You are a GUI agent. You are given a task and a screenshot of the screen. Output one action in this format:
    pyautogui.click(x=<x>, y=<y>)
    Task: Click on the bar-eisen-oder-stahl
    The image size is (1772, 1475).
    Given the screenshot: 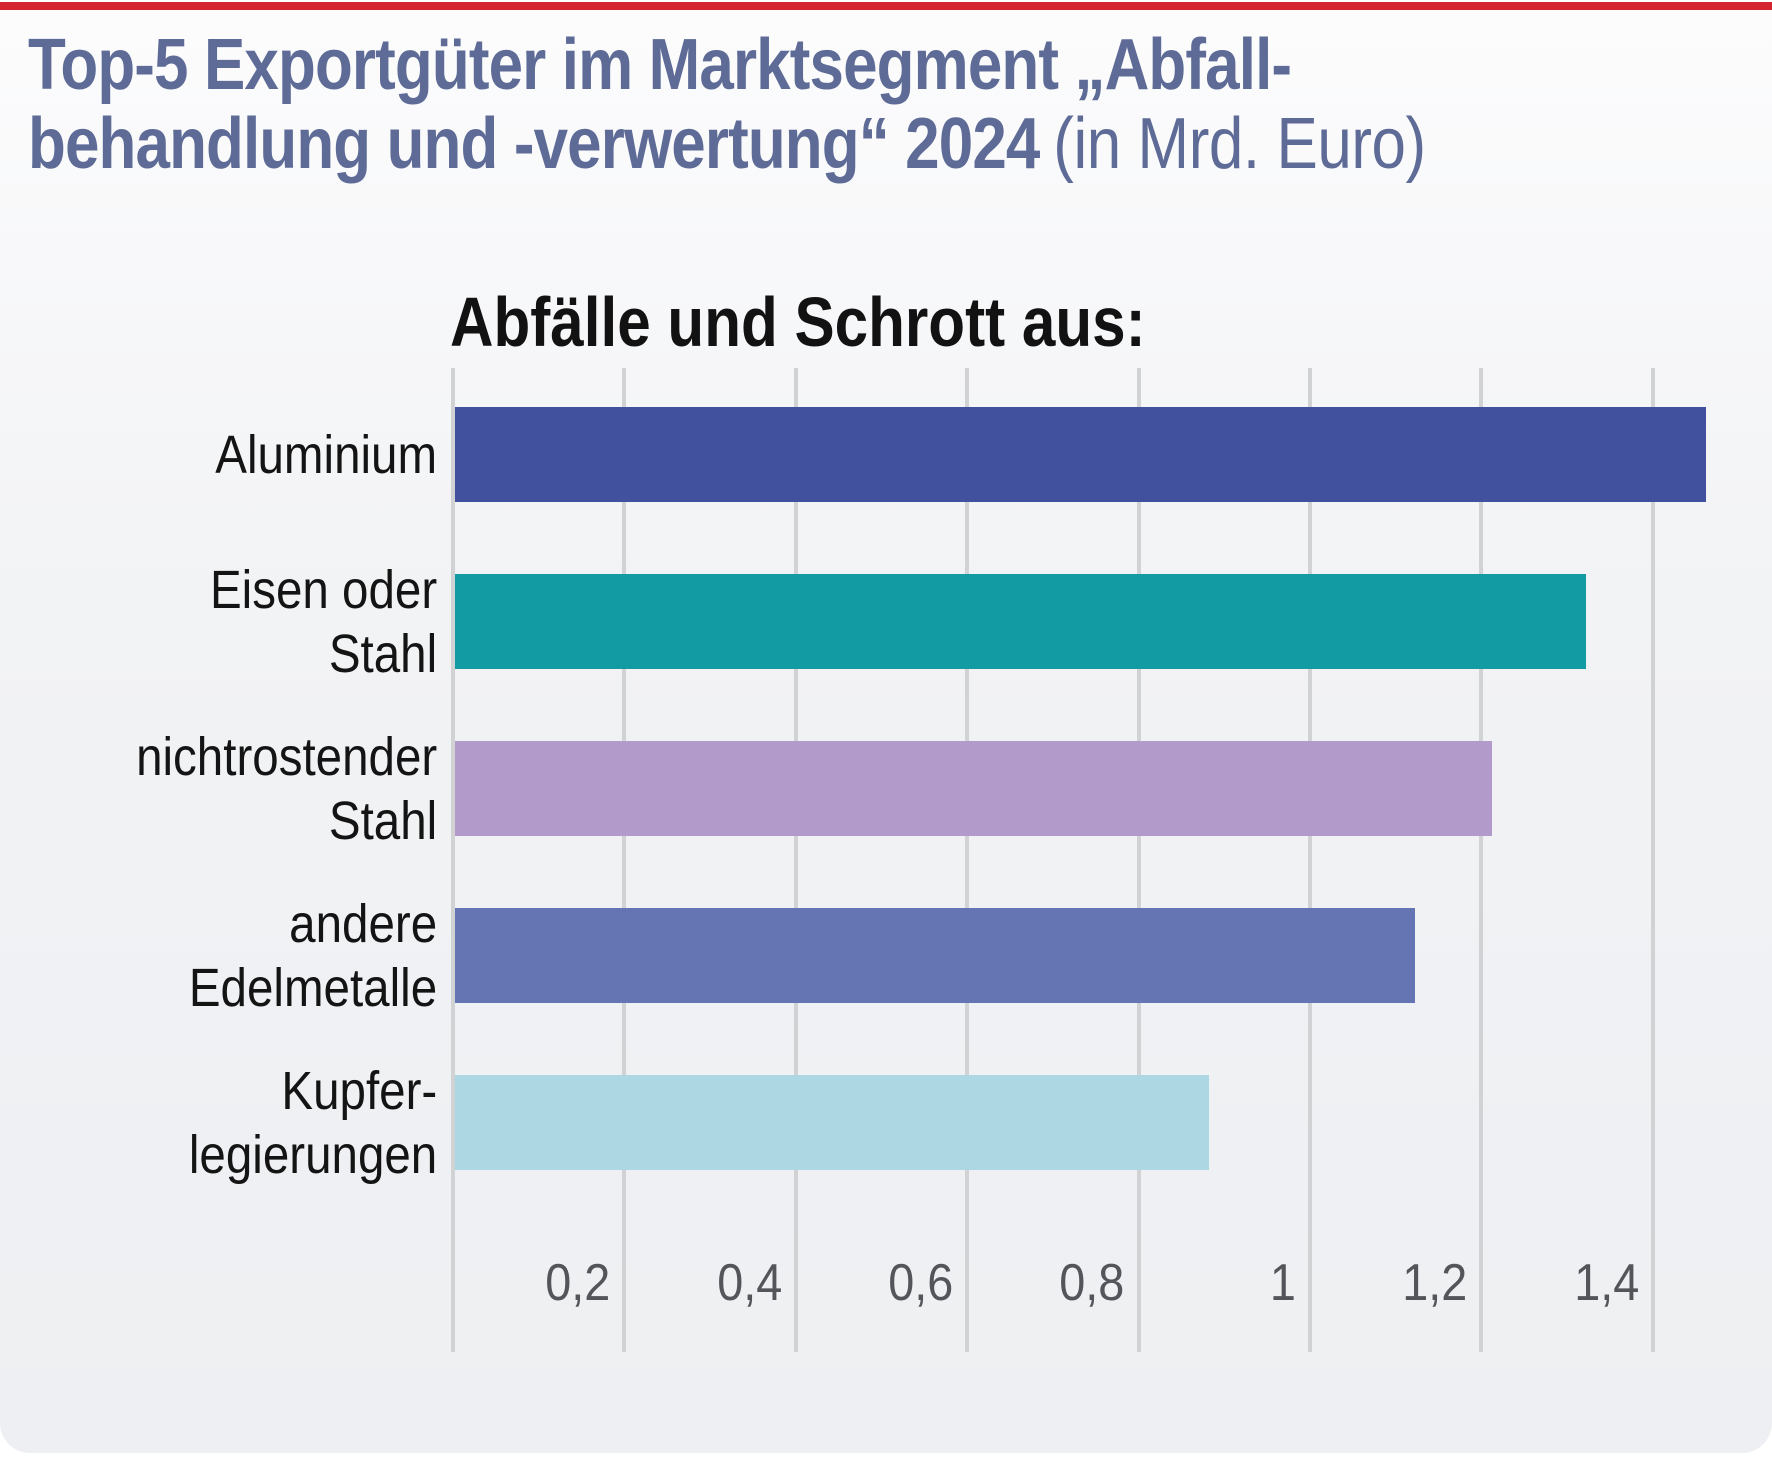 What is the action you would take?
    pyautogui.click(x=1021, y=621)
    